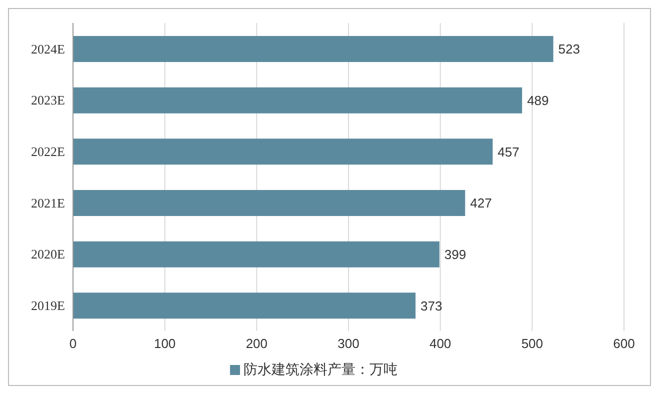 This screenshot has height=394, width=659. I want to click on x-tick-label: 0, so click(73, 344).